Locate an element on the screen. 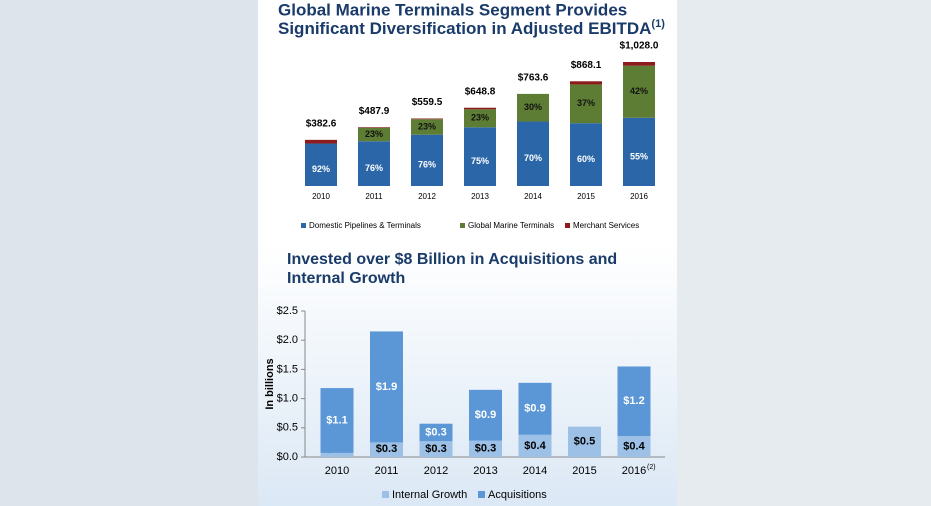 The image size is (931, 506). y-tick-label: $0.5 is located at coordinates (287, 428).